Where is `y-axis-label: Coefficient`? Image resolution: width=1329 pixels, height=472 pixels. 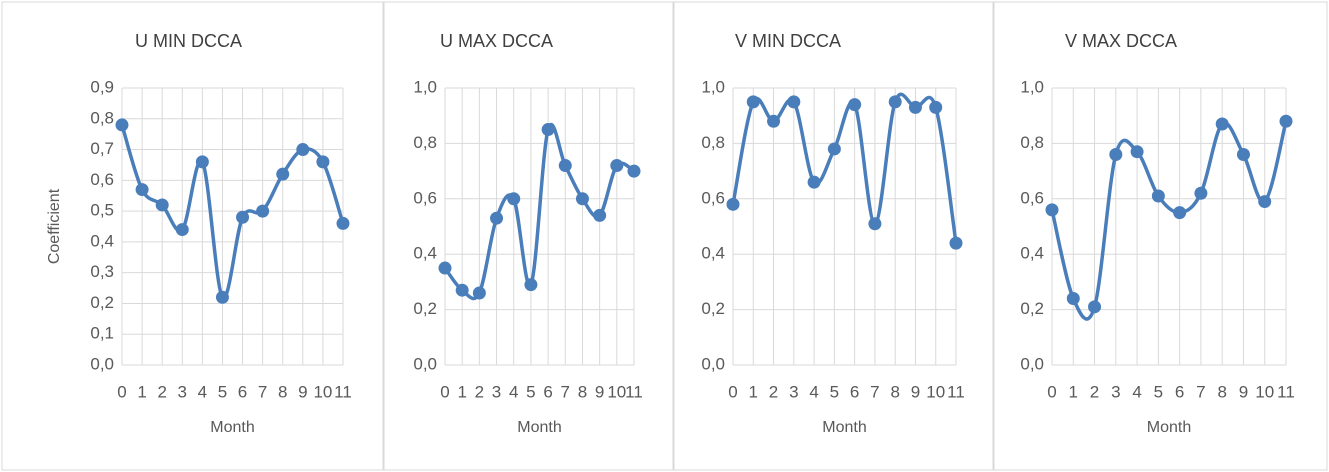
y-axis-label: Coefficient is located at coordinates (54, 226).